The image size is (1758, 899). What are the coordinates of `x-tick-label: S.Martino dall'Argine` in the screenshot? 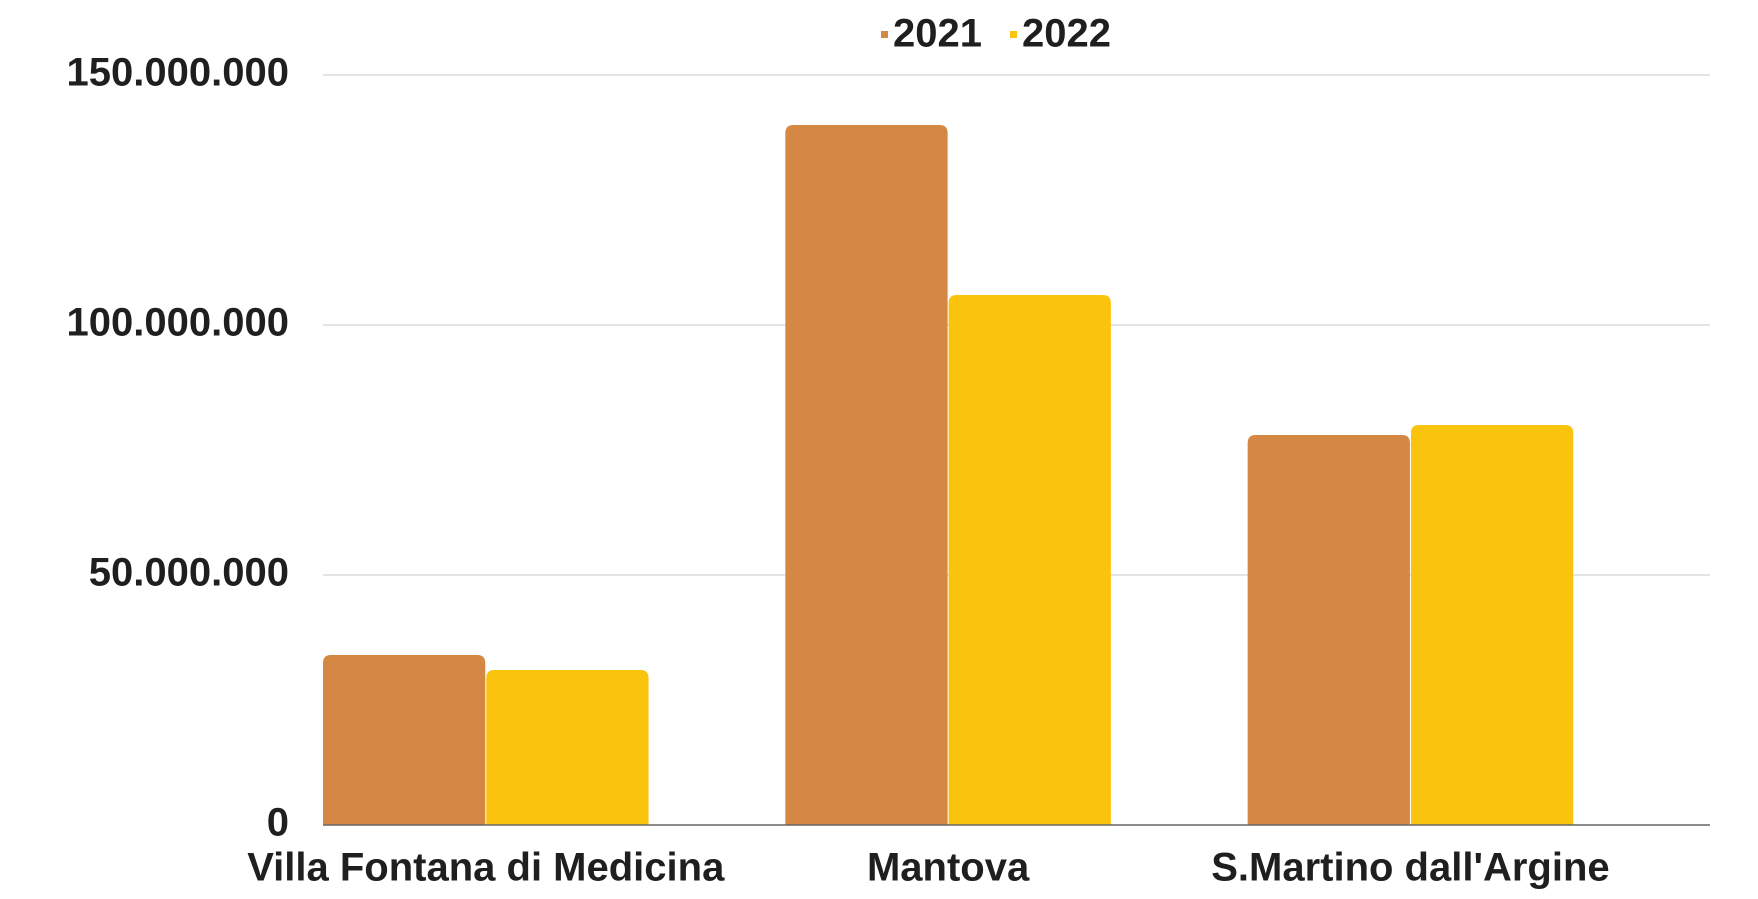 It's located at (1410, 868).